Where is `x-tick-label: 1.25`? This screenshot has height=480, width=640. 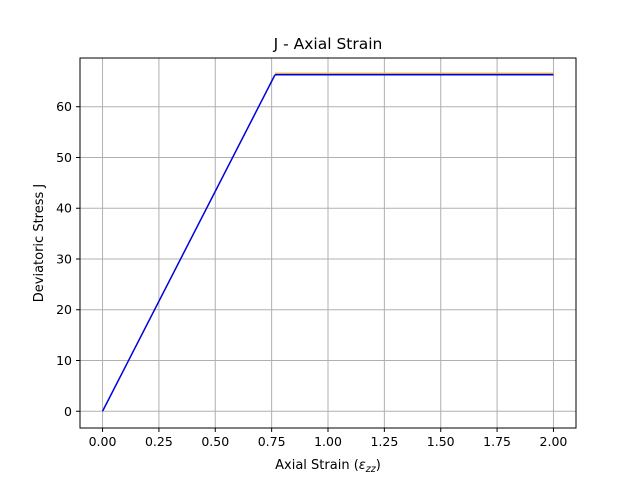 x-tick-label: 1.25 is located at coordinates (384, 441).